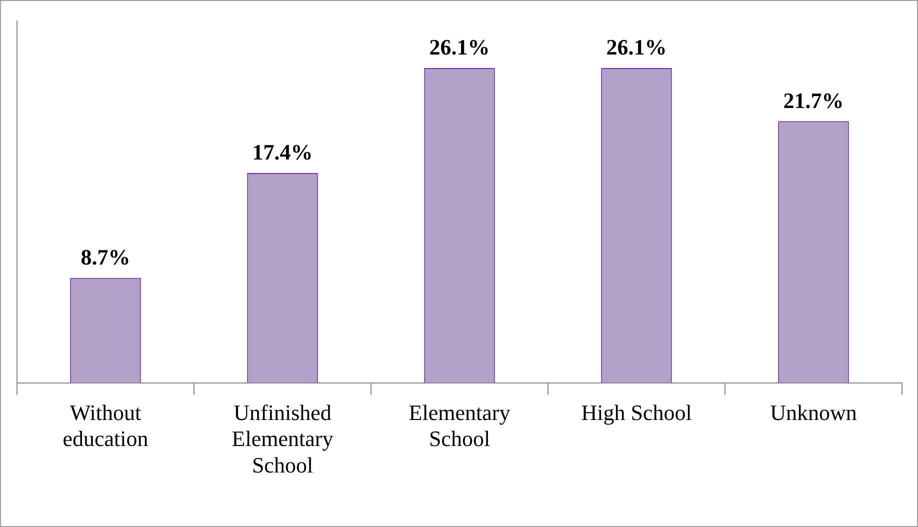 Image resolution: width=918 pixels, height=527 pixels. What do you see at coordinates (636, 412) in the screenshot?
I see `x-tick-label: High School` at bounding box center [636, 412].